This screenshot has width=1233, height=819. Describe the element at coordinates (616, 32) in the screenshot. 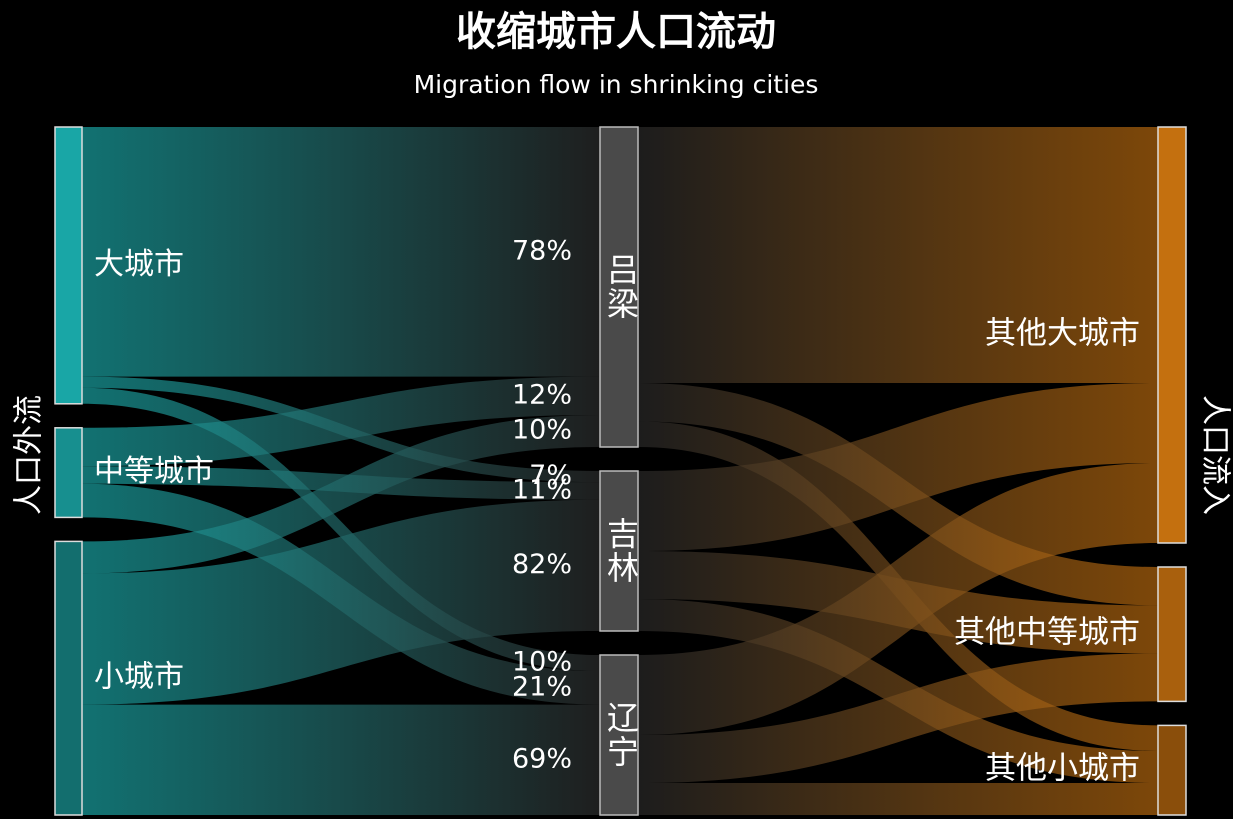

I see `chart-title: 收缩城市人口流动` at that location.